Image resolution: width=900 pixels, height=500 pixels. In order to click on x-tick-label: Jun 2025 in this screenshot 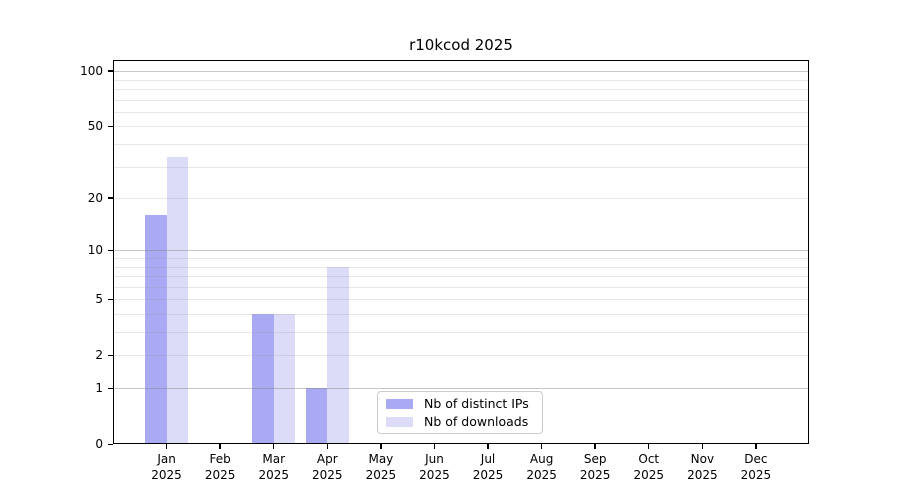, I will do `click(434, 467)`.